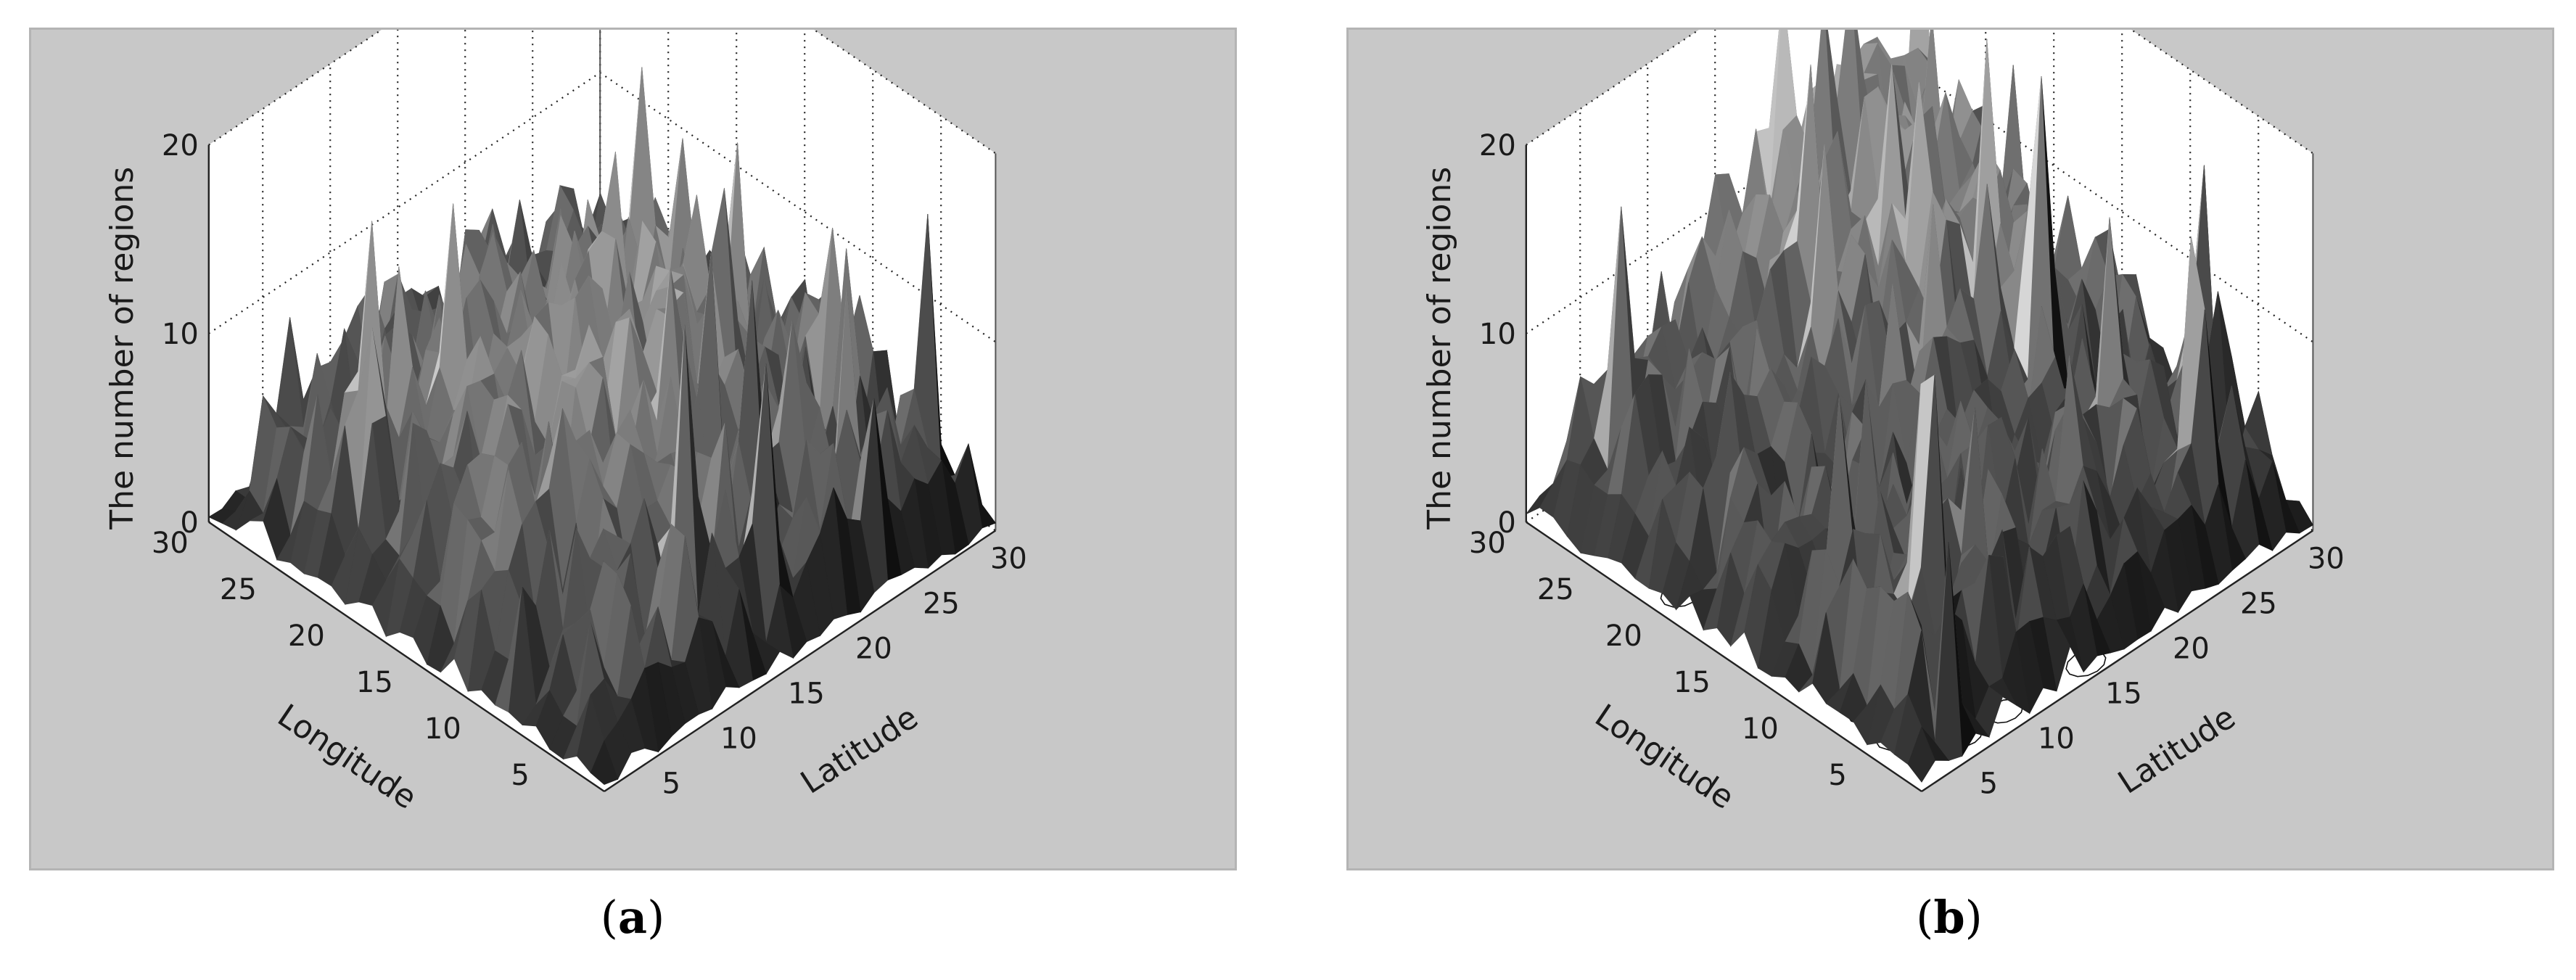 This screenshot has height=980, width=2576. I want to click on caption-b-letter: b, so click(1949, 918).